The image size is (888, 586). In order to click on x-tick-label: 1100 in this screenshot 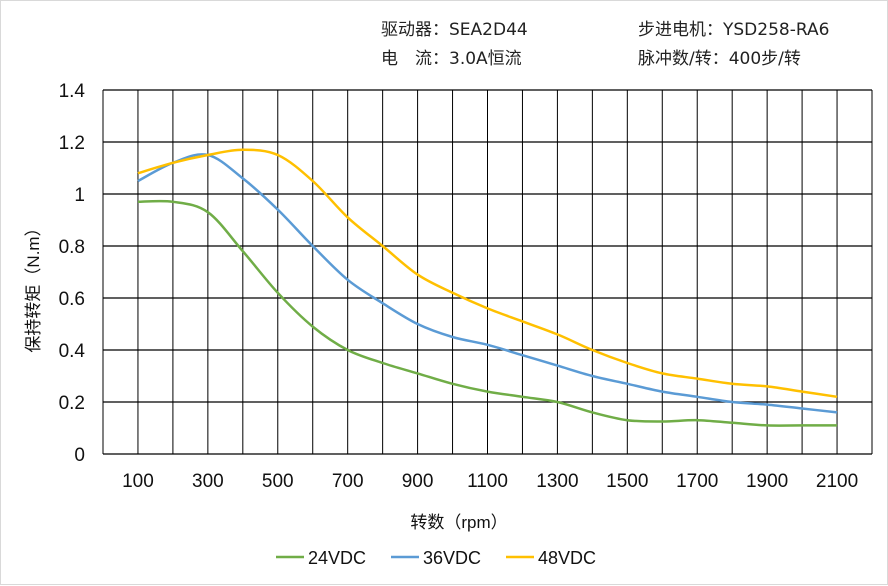, I will do `click(487, 481)`.